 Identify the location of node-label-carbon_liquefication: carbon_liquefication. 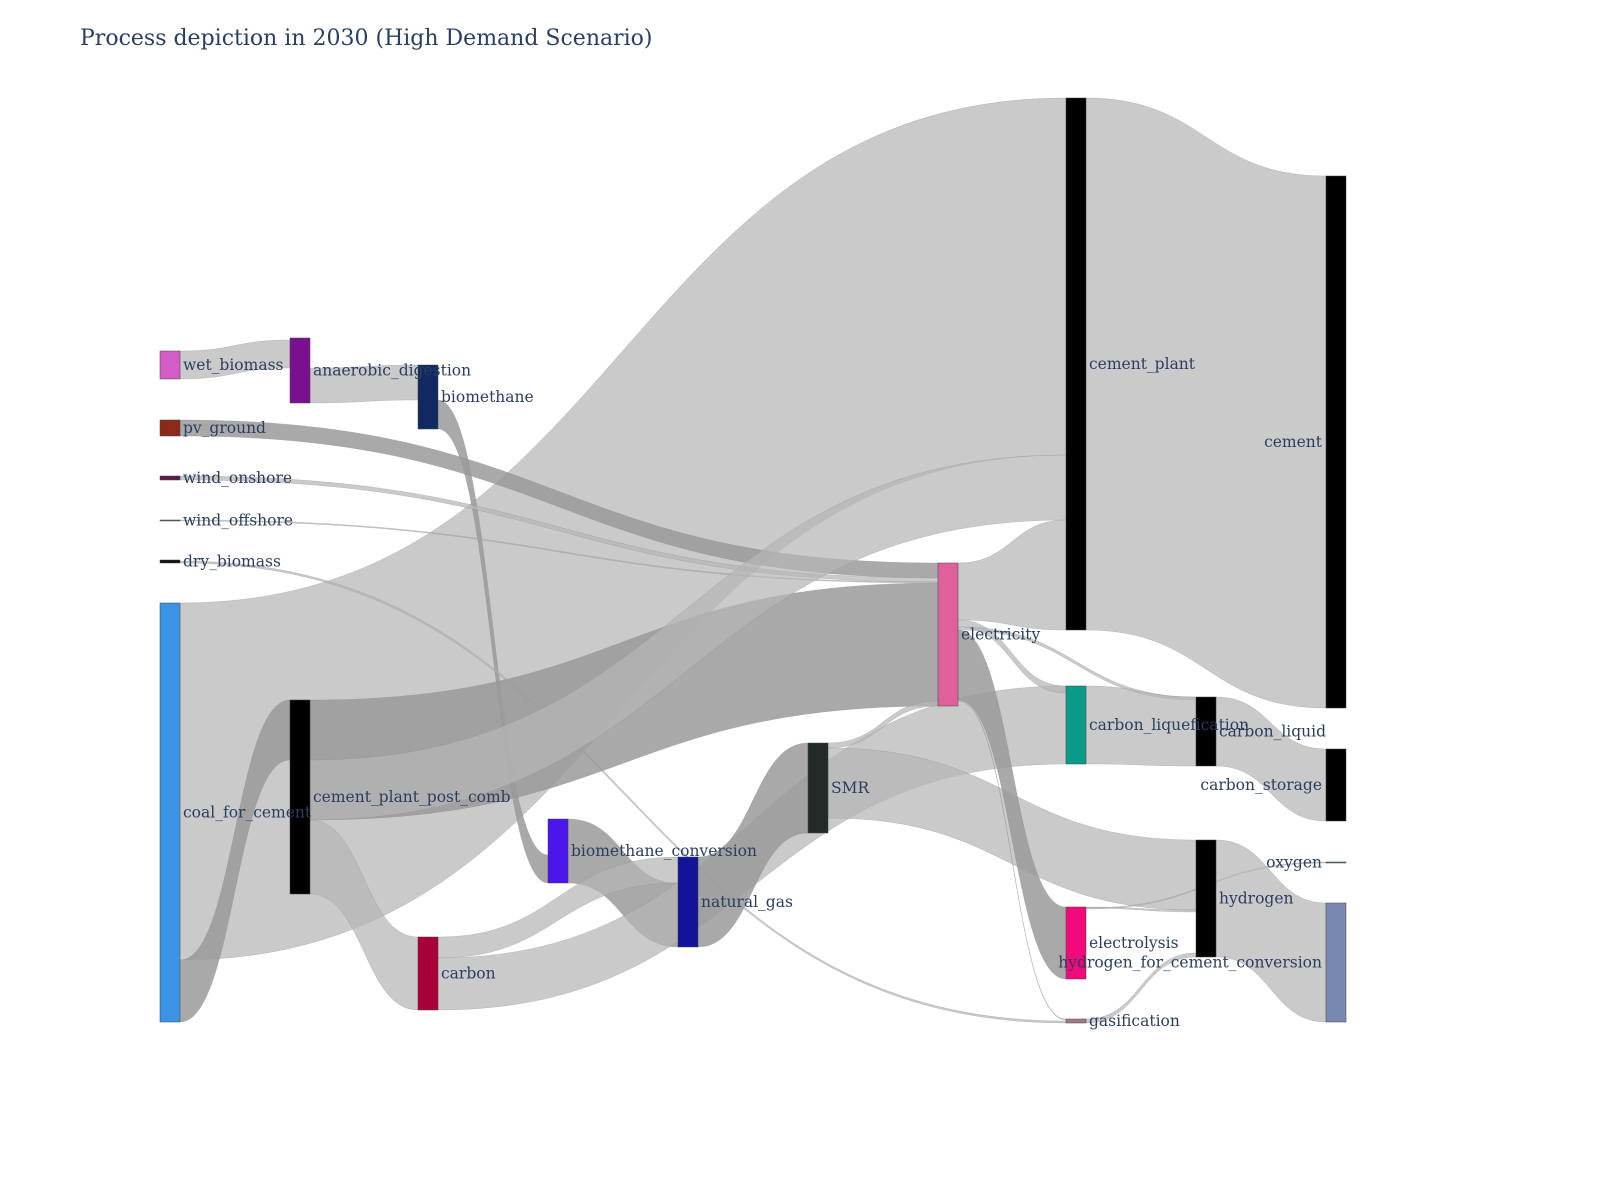
(1169, 725).